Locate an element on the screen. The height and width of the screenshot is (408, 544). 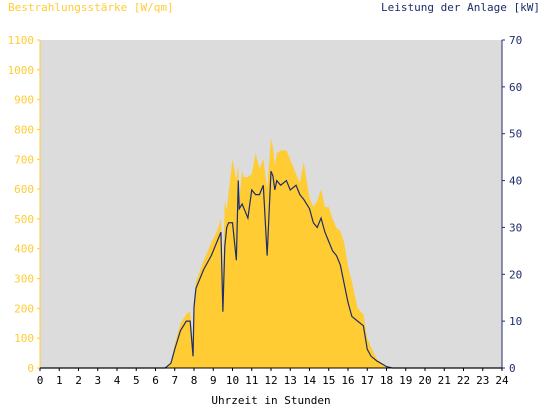
x-tick-label: 23 is located at coordinates (482, 380).